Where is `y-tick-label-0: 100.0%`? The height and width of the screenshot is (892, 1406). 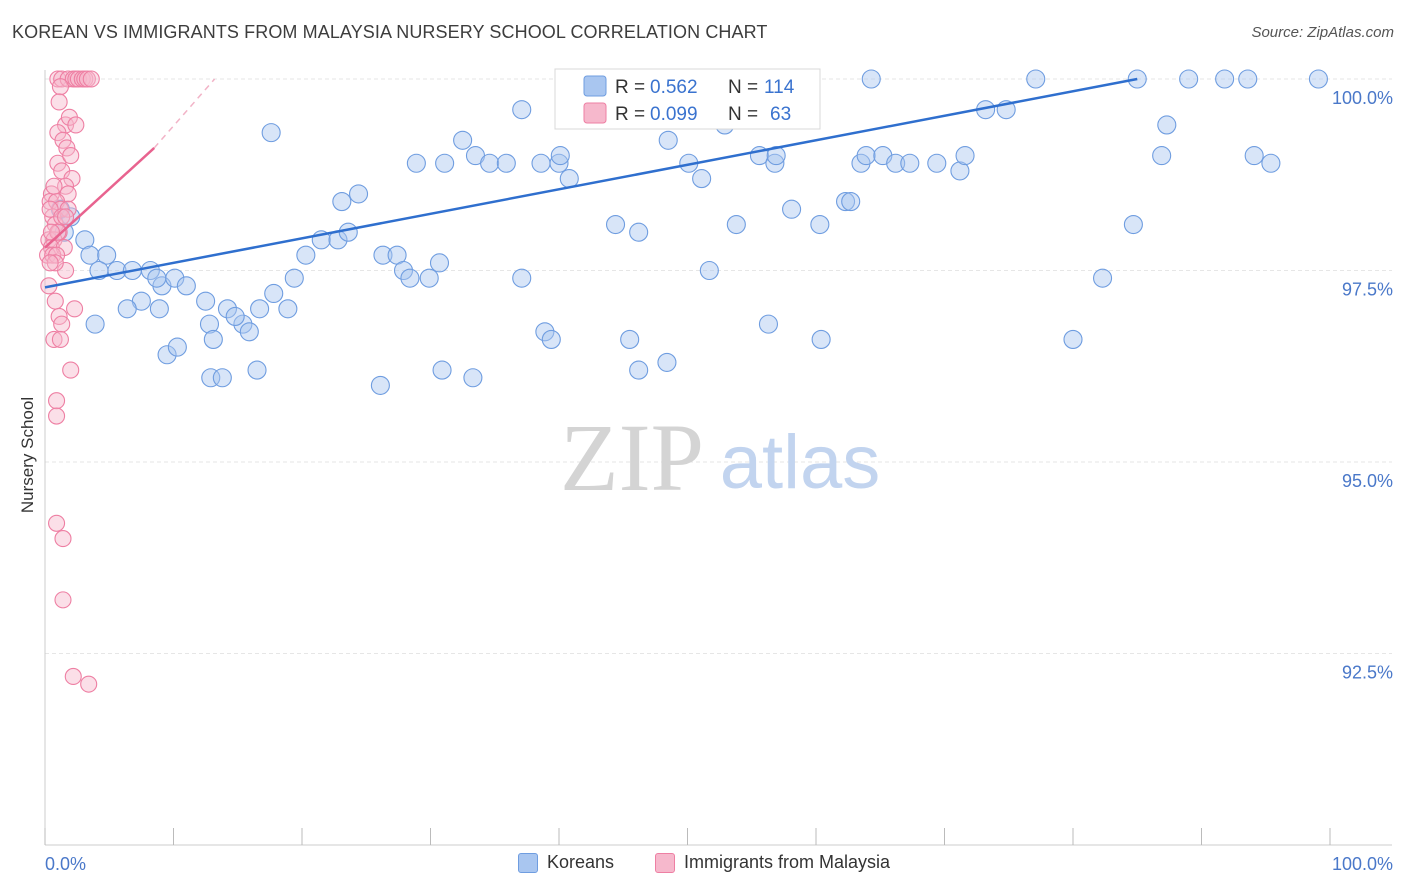
y-tick-label-0: 100.0% is located at coordinates (1362, 98).